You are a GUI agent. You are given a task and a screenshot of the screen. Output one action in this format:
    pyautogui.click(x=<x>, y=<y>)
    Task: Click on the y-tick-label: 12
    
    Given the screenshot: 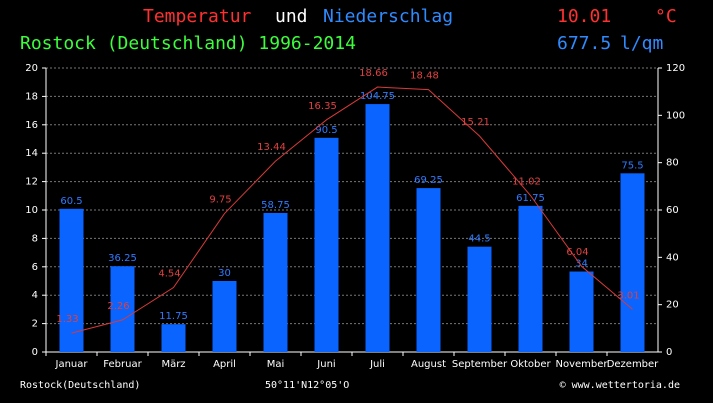 What is the action you would take?
    pyautogui.click(x=31, y=182)
    